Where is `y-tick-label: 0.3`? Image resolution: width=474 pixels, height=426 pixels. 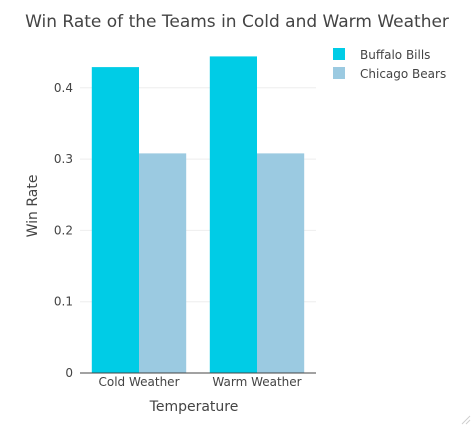 y-tick-label: 0.3 is located at coordinates (63, 159).